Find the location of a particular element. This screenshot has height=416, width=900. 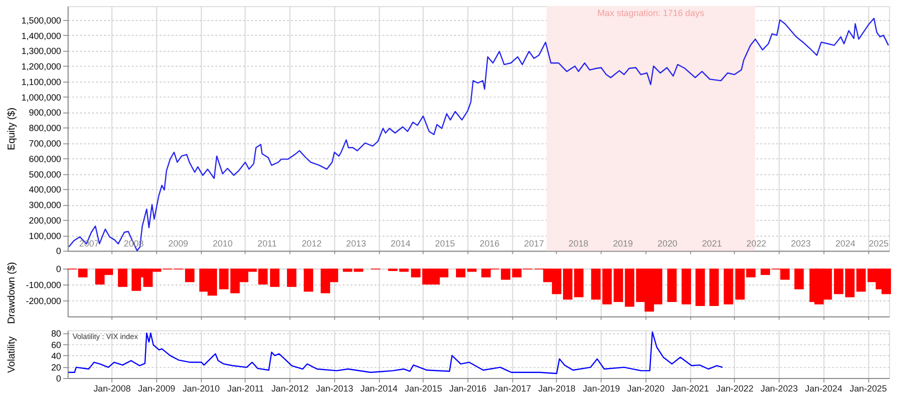

x-tick-label: 2011 is located at coordinates (267, 243).